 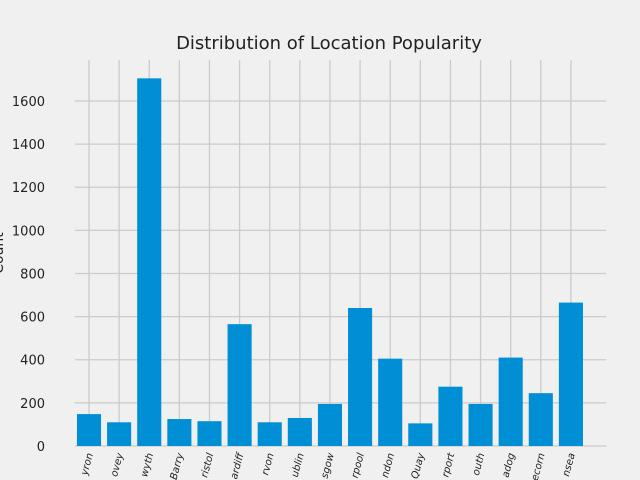 I want to click on x-tick-label: outh, so click(x=479, y=464).